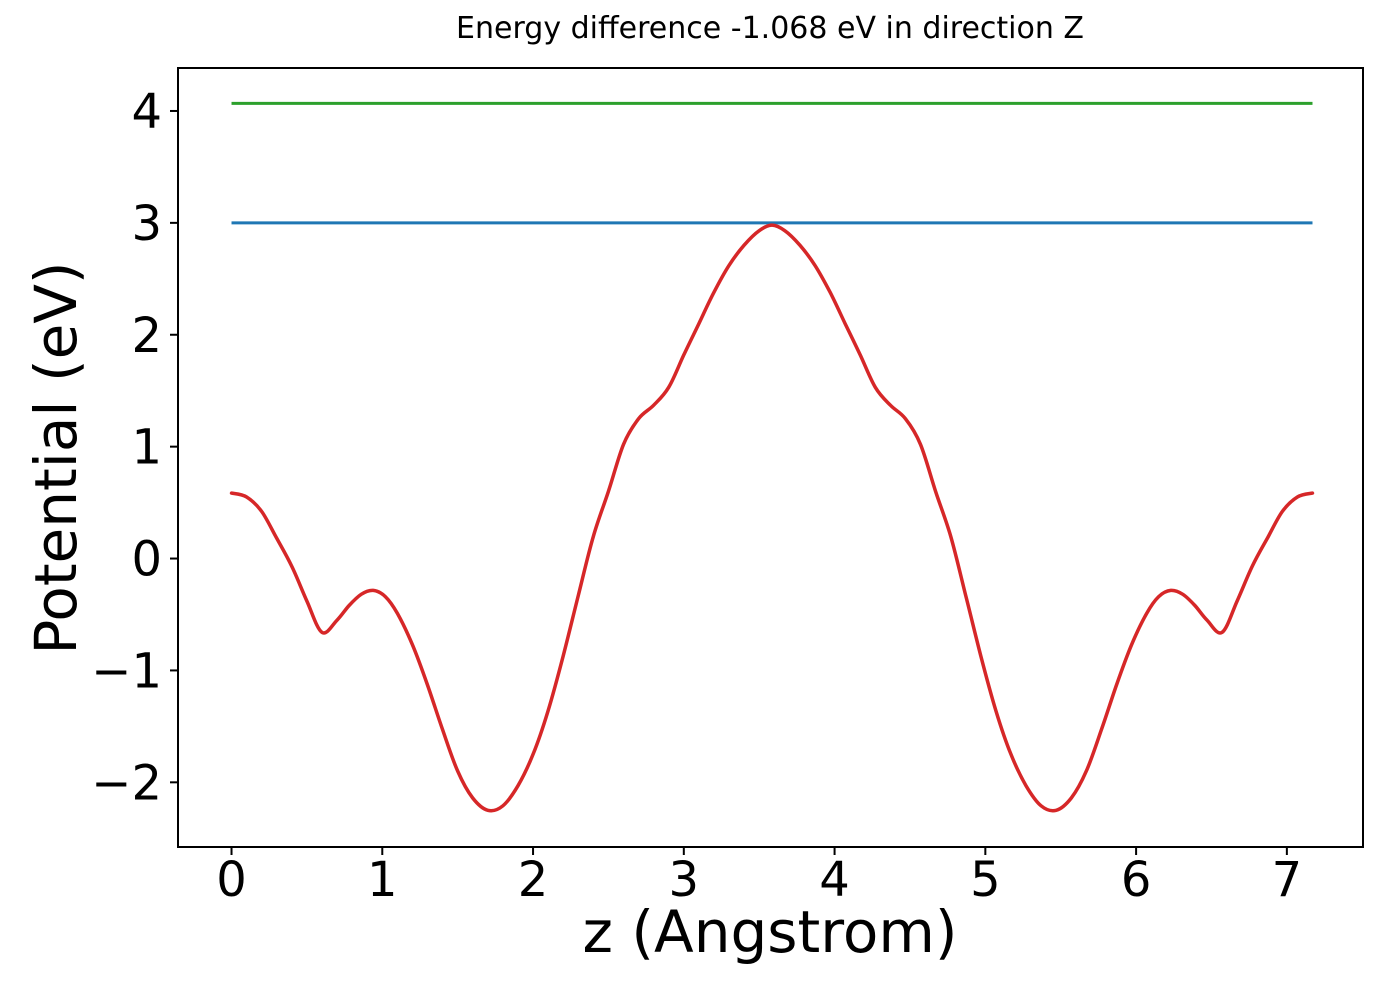 The height and width of the screenshot is (1004, 1400). What do you see at coordinates (834, 880) in the screenshot?
I see `x-tick-label: 4` at bounding box center [834, 880].